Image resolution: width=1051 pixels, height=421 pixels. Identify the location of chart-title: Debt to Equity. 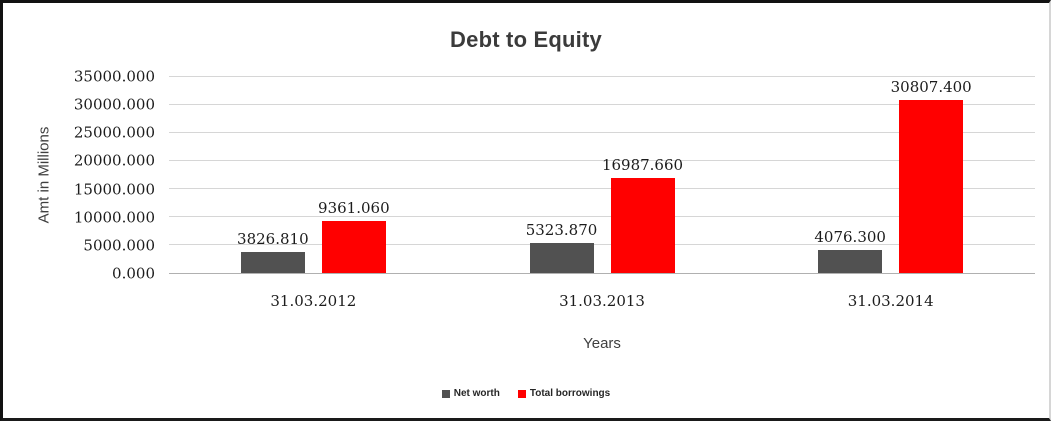
(526, 39).